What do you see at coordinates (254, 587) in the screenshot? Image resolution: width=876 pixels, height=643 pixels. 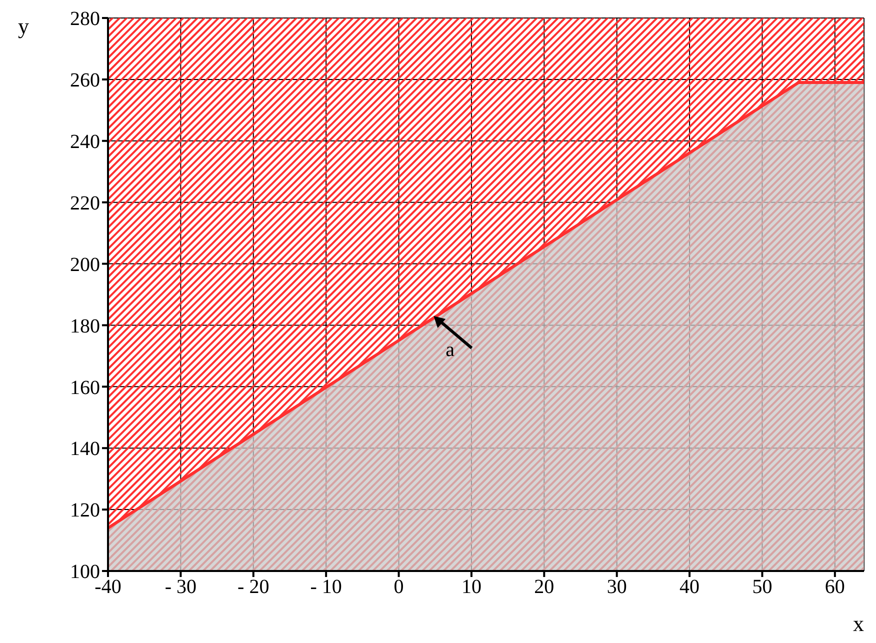 I see `x-tick-label: - 20` at bounding box center [254, 587].